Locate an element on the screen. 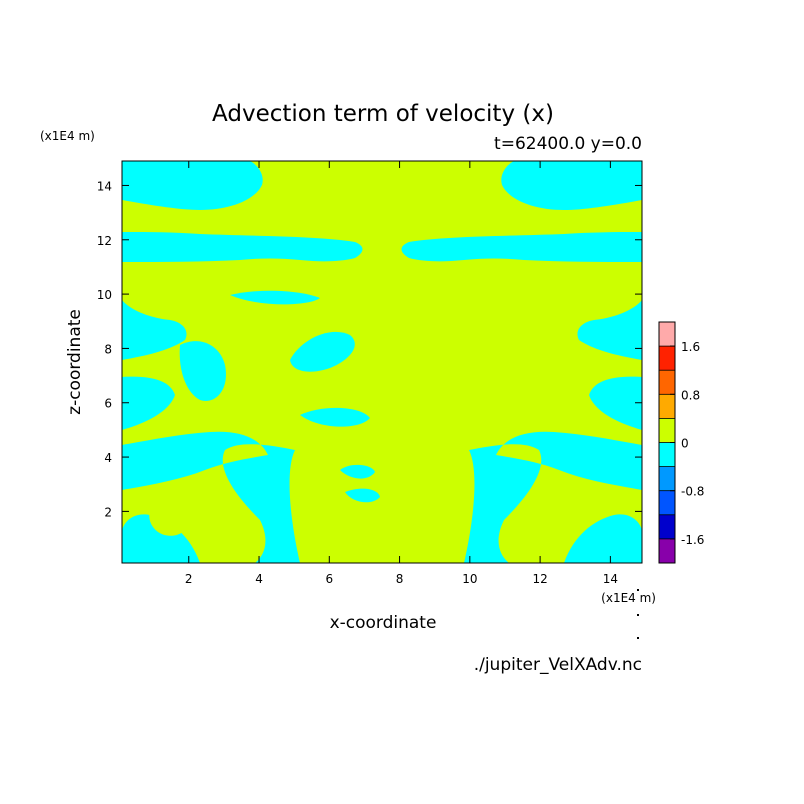 The image size is (804, 804). x-tick-label: 8 is located at coordinates (400, 579).